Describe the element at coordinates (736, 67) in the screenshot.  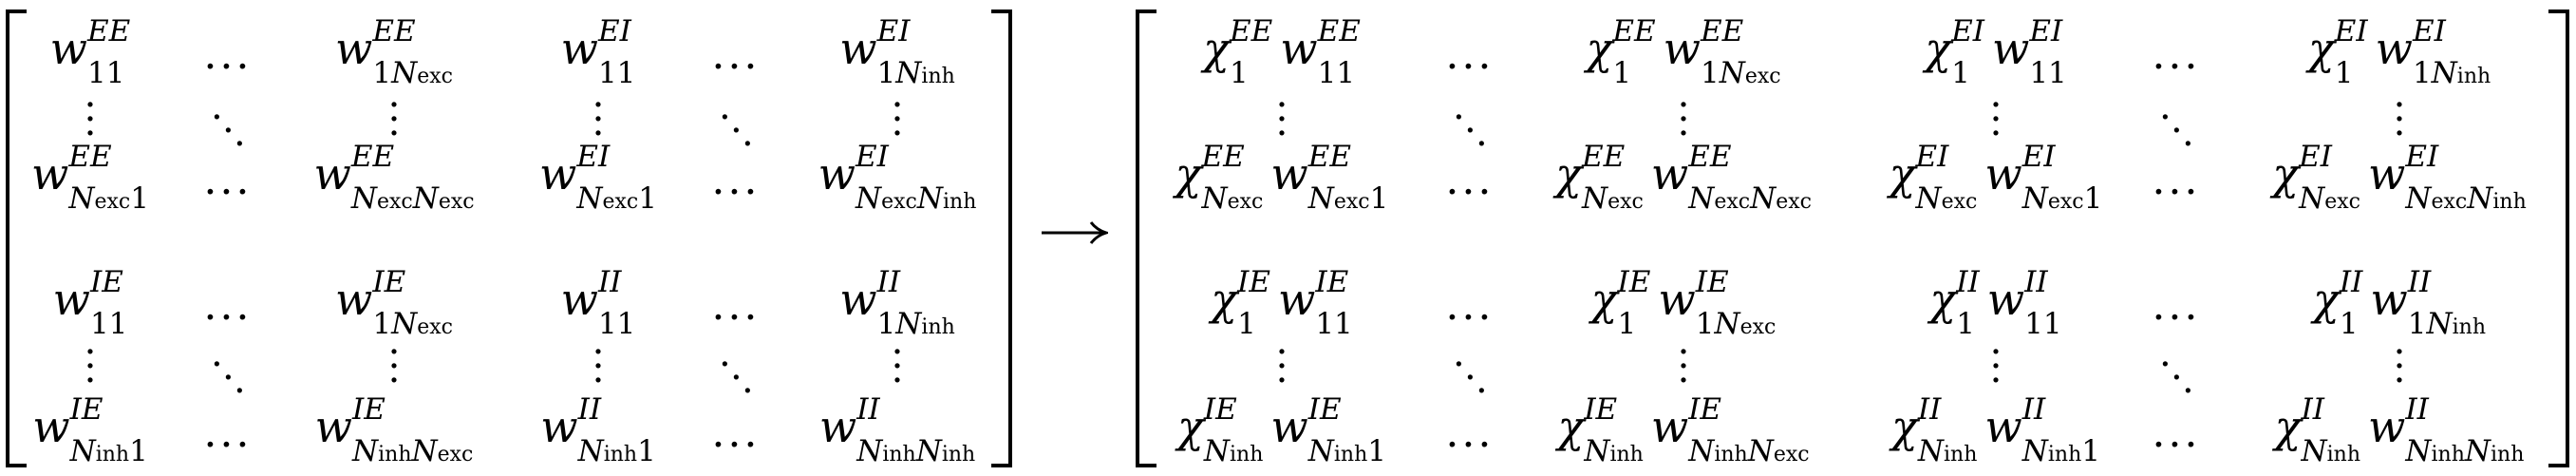
I see `left-matrix-entry-r1-c5: ···` at that location.